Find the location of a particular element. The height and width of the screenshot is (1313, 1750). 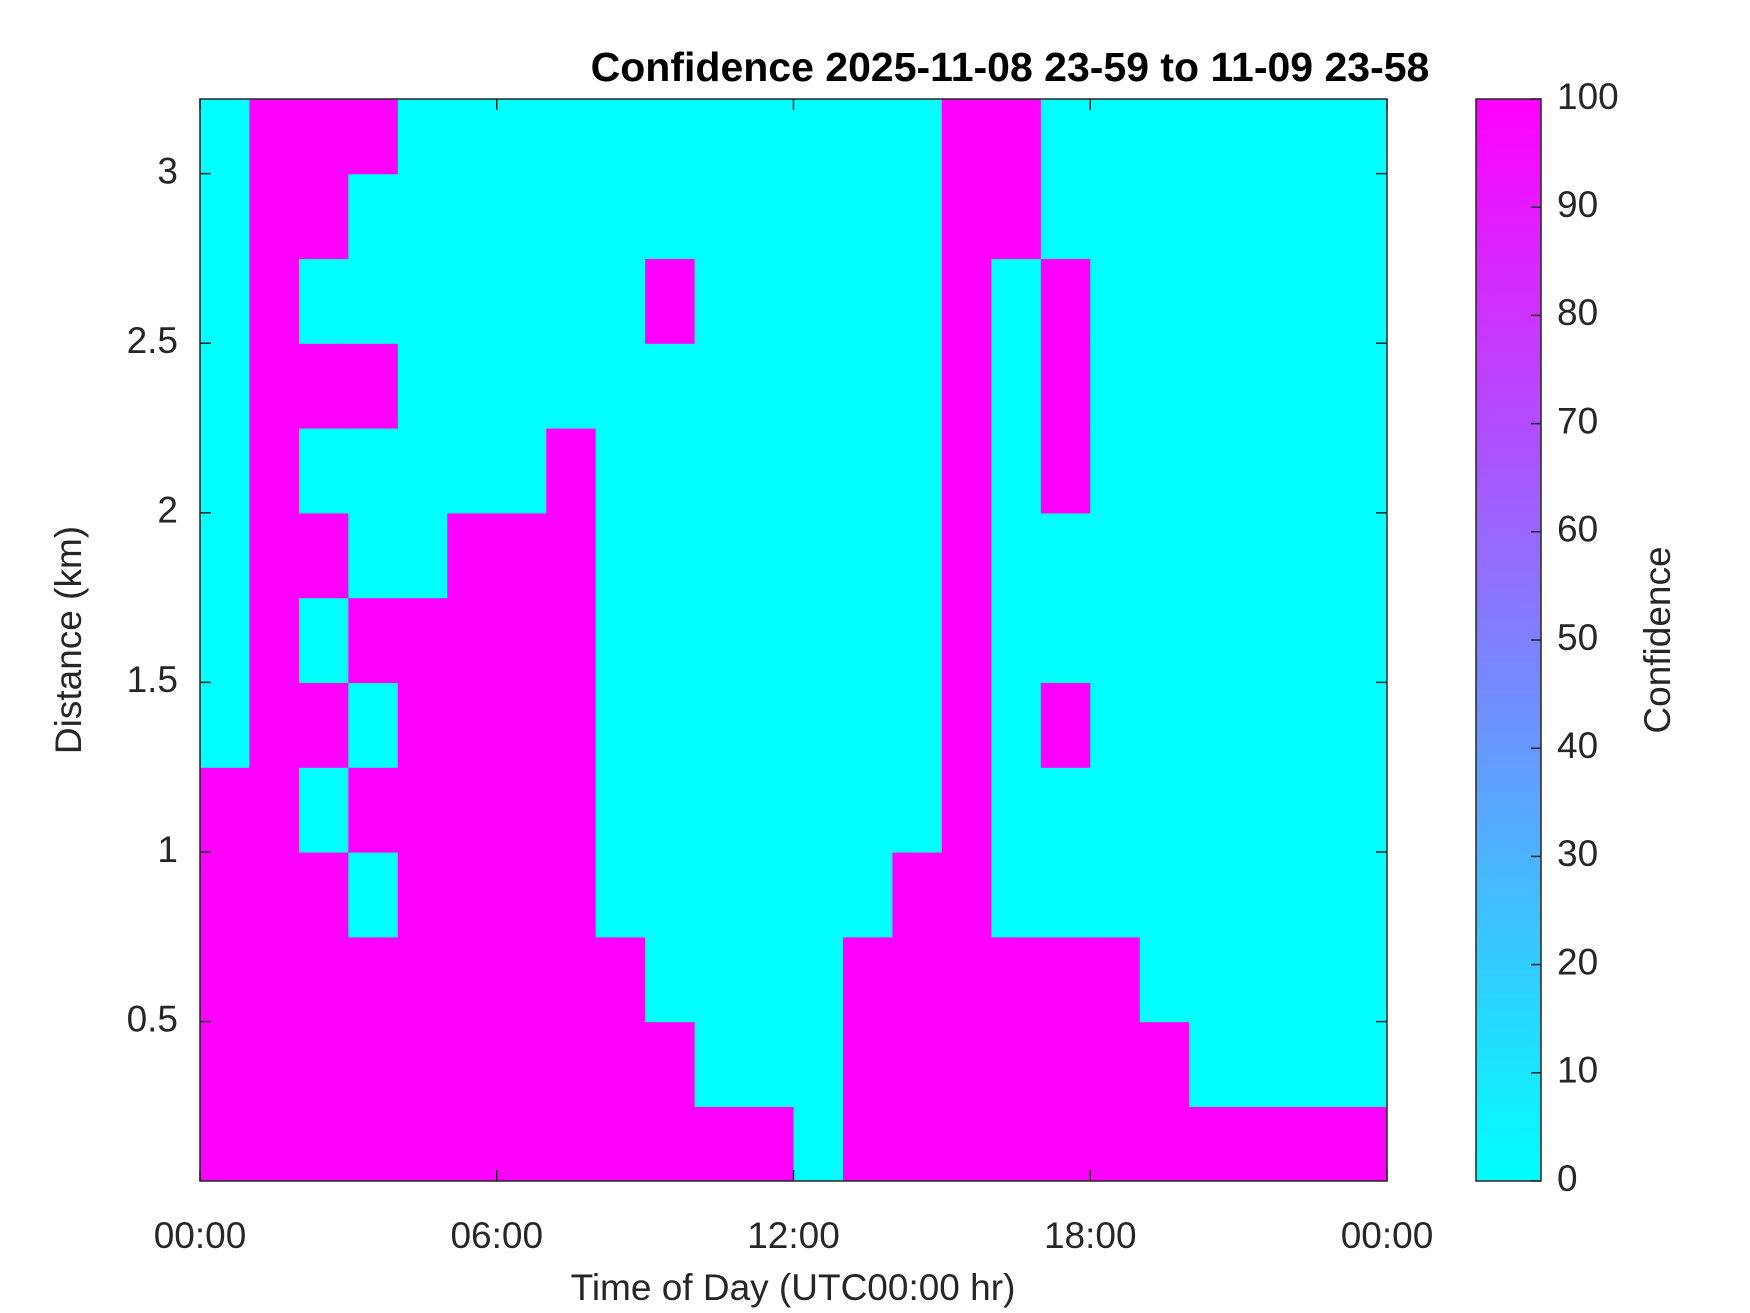

y-tick-label: 1.5 is located at coordinates (152, 679).